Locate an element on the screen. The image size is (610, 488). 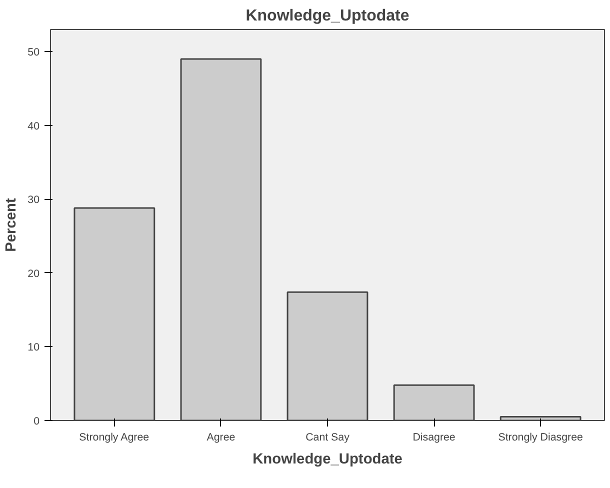
y-tick-label: 30 is located at coordinates (34, 200).